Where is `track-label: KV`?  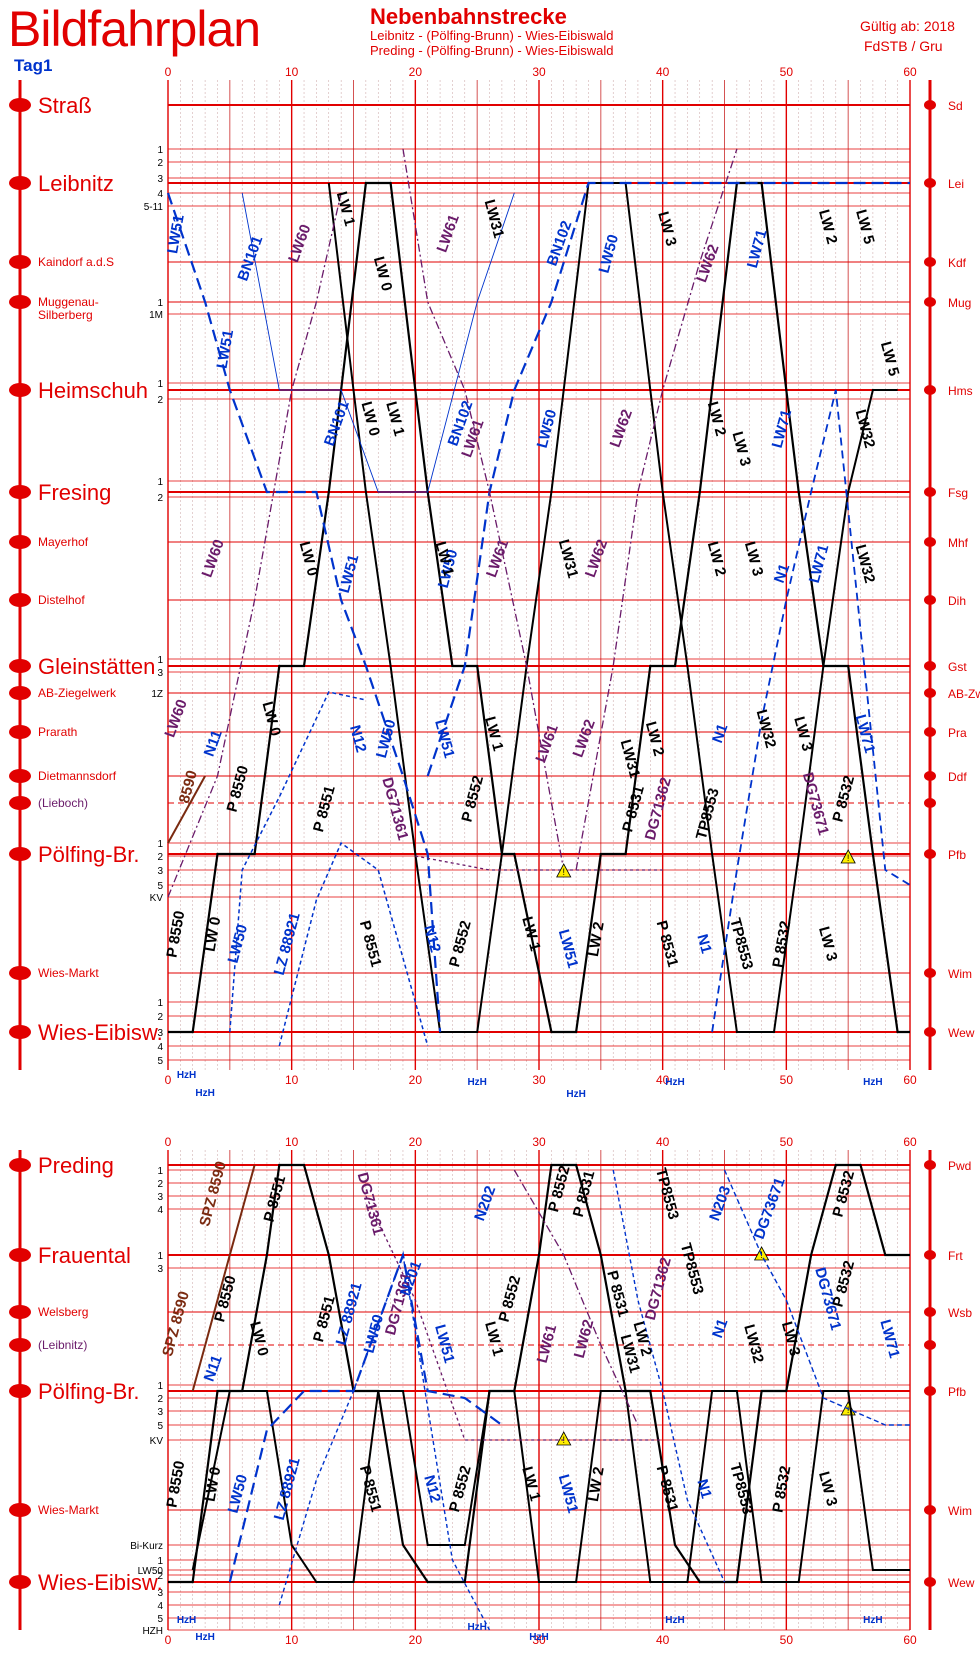 track-label: KV is located at coordinates (157, 1441).